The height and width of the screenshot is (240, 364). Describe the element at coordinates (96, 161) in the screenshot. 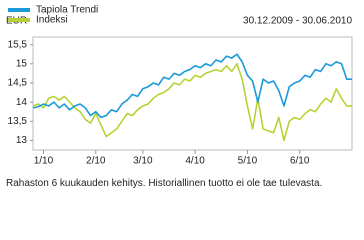

I see `x-tick-label: 2/10` at that location.